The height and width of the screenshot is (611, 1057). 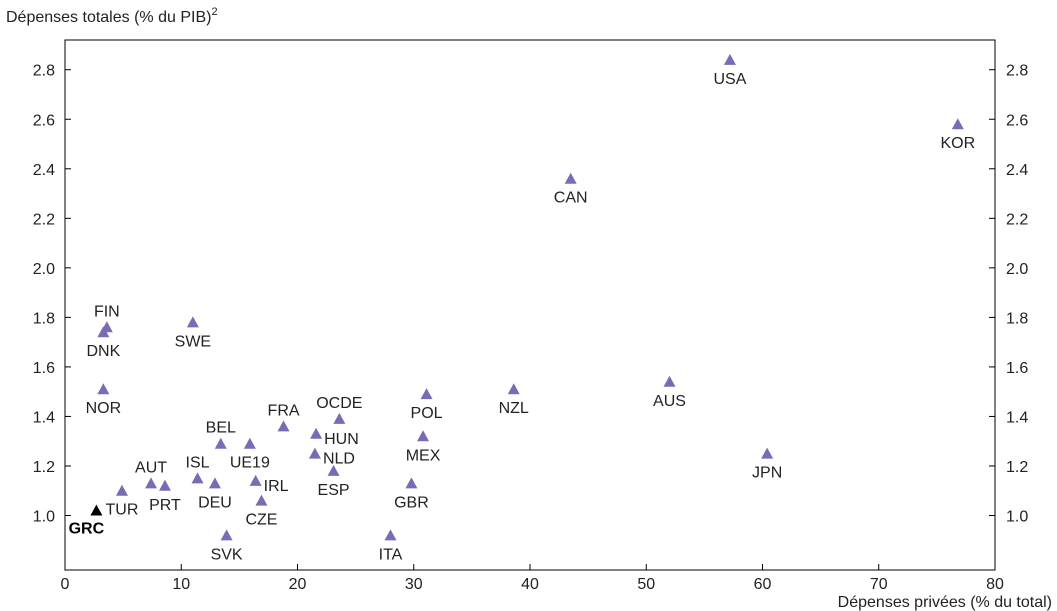 I want to click on y-tick-label-left: 1.6, so click(x=44, y=368).